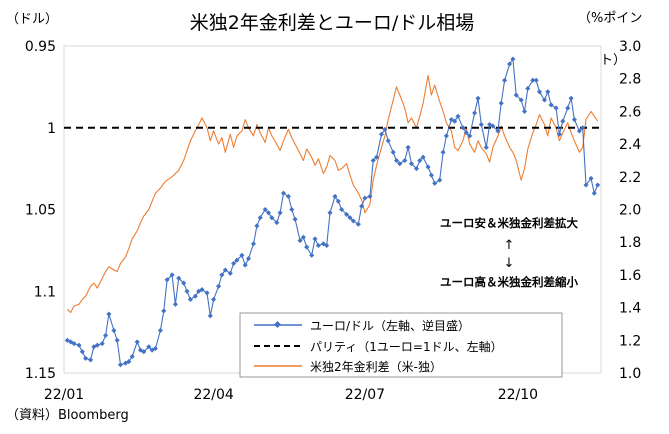 This screenshot has width=669, height=434. I want to click on arrow-up-icon: ↑, so click(509, 245).